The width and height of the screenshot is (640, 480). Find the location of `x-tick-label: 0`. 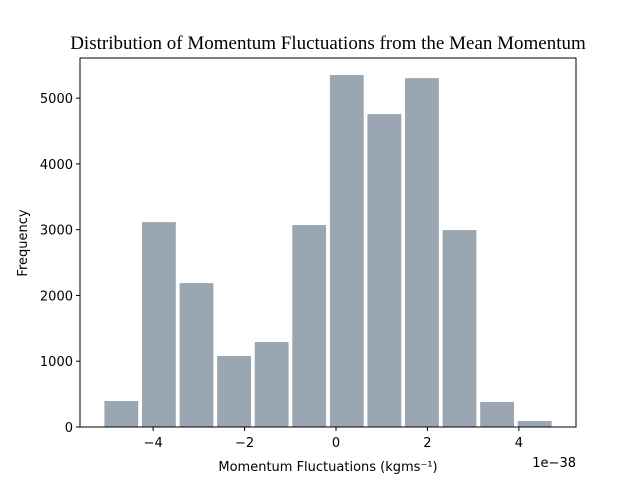

x-tick-label: 0 is located at coordinates (336, 443).